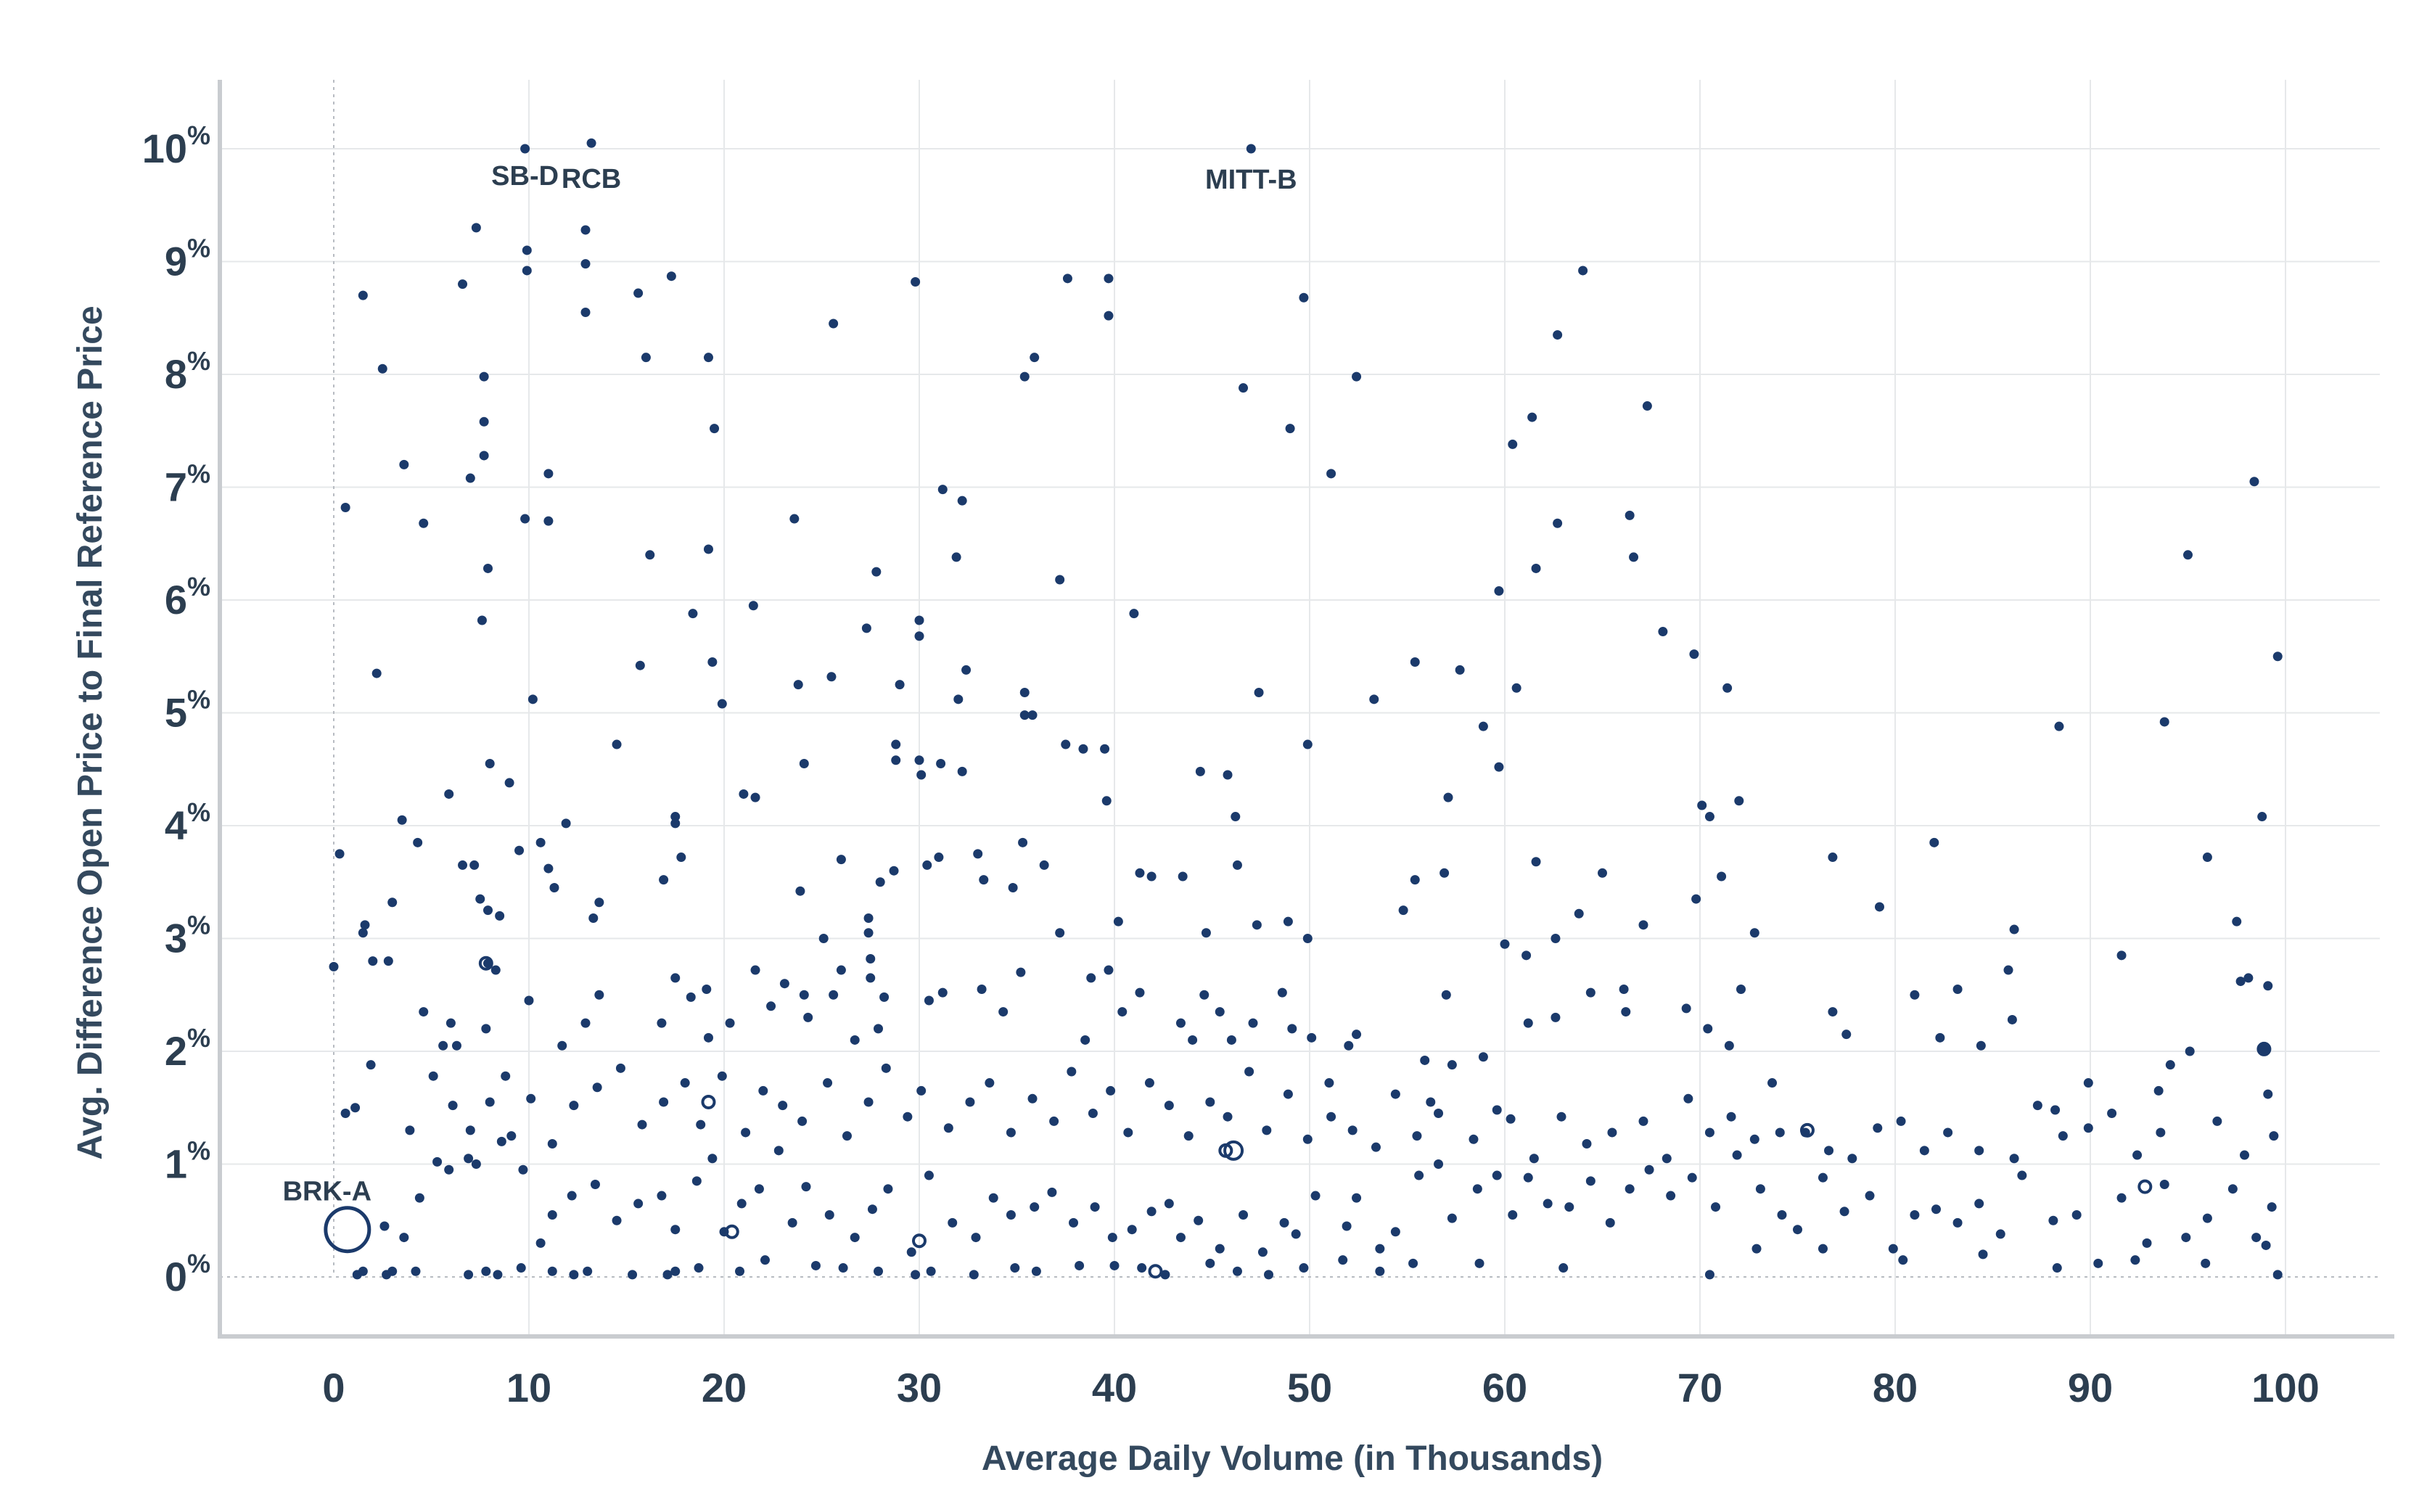  Describe the element at coordinates (176, 262) in the screenshot. I see `y-tick-label: 9` at that location.